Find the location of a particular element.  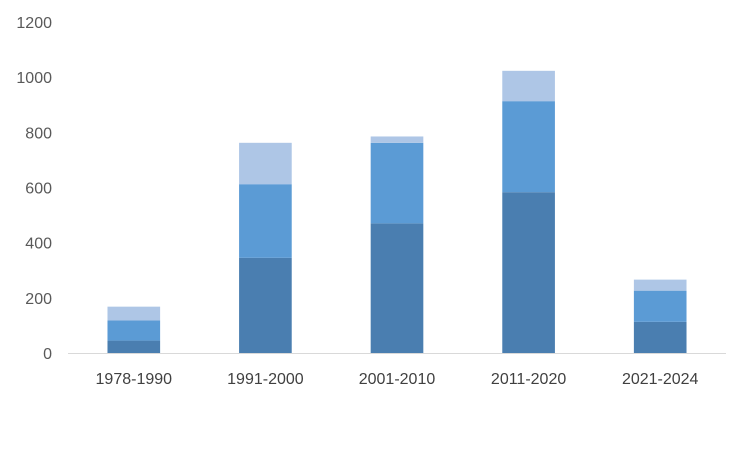

y-tick-label: 0 is located at coordinates (47, 354).